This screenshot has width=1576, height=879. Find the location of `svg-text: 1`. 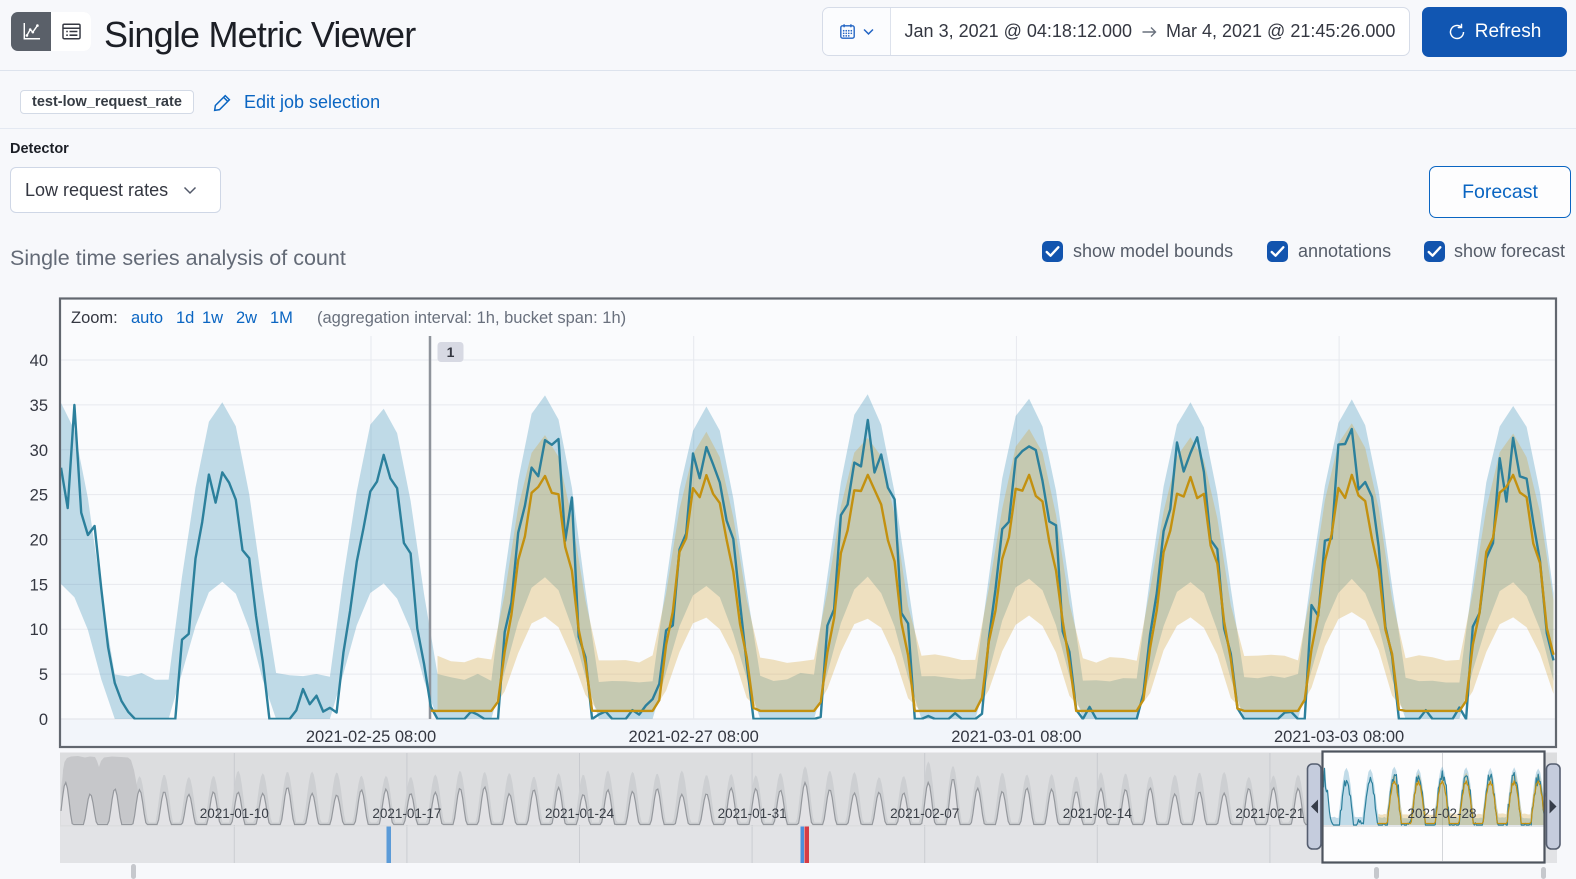

svg-text: 1 is located at coordinates (451, 352).